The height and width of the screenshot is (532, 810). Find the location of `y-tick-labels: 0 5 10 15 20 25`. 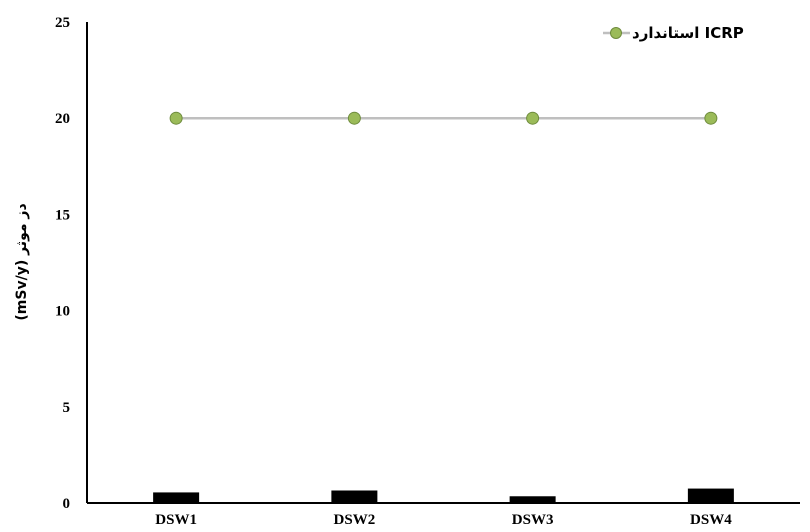

y-tick-labels: 0 5 10 15 20 25 is located at coordinates (62, 263).